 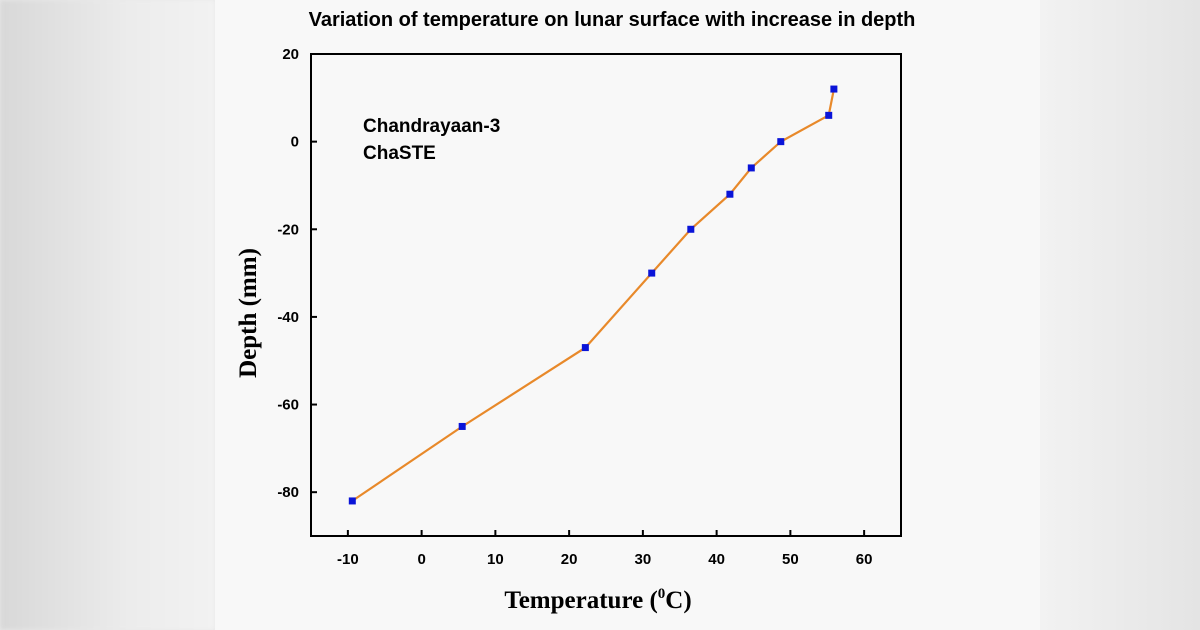 I want to click on x-label-unit: C), so click(x=678, y=600).